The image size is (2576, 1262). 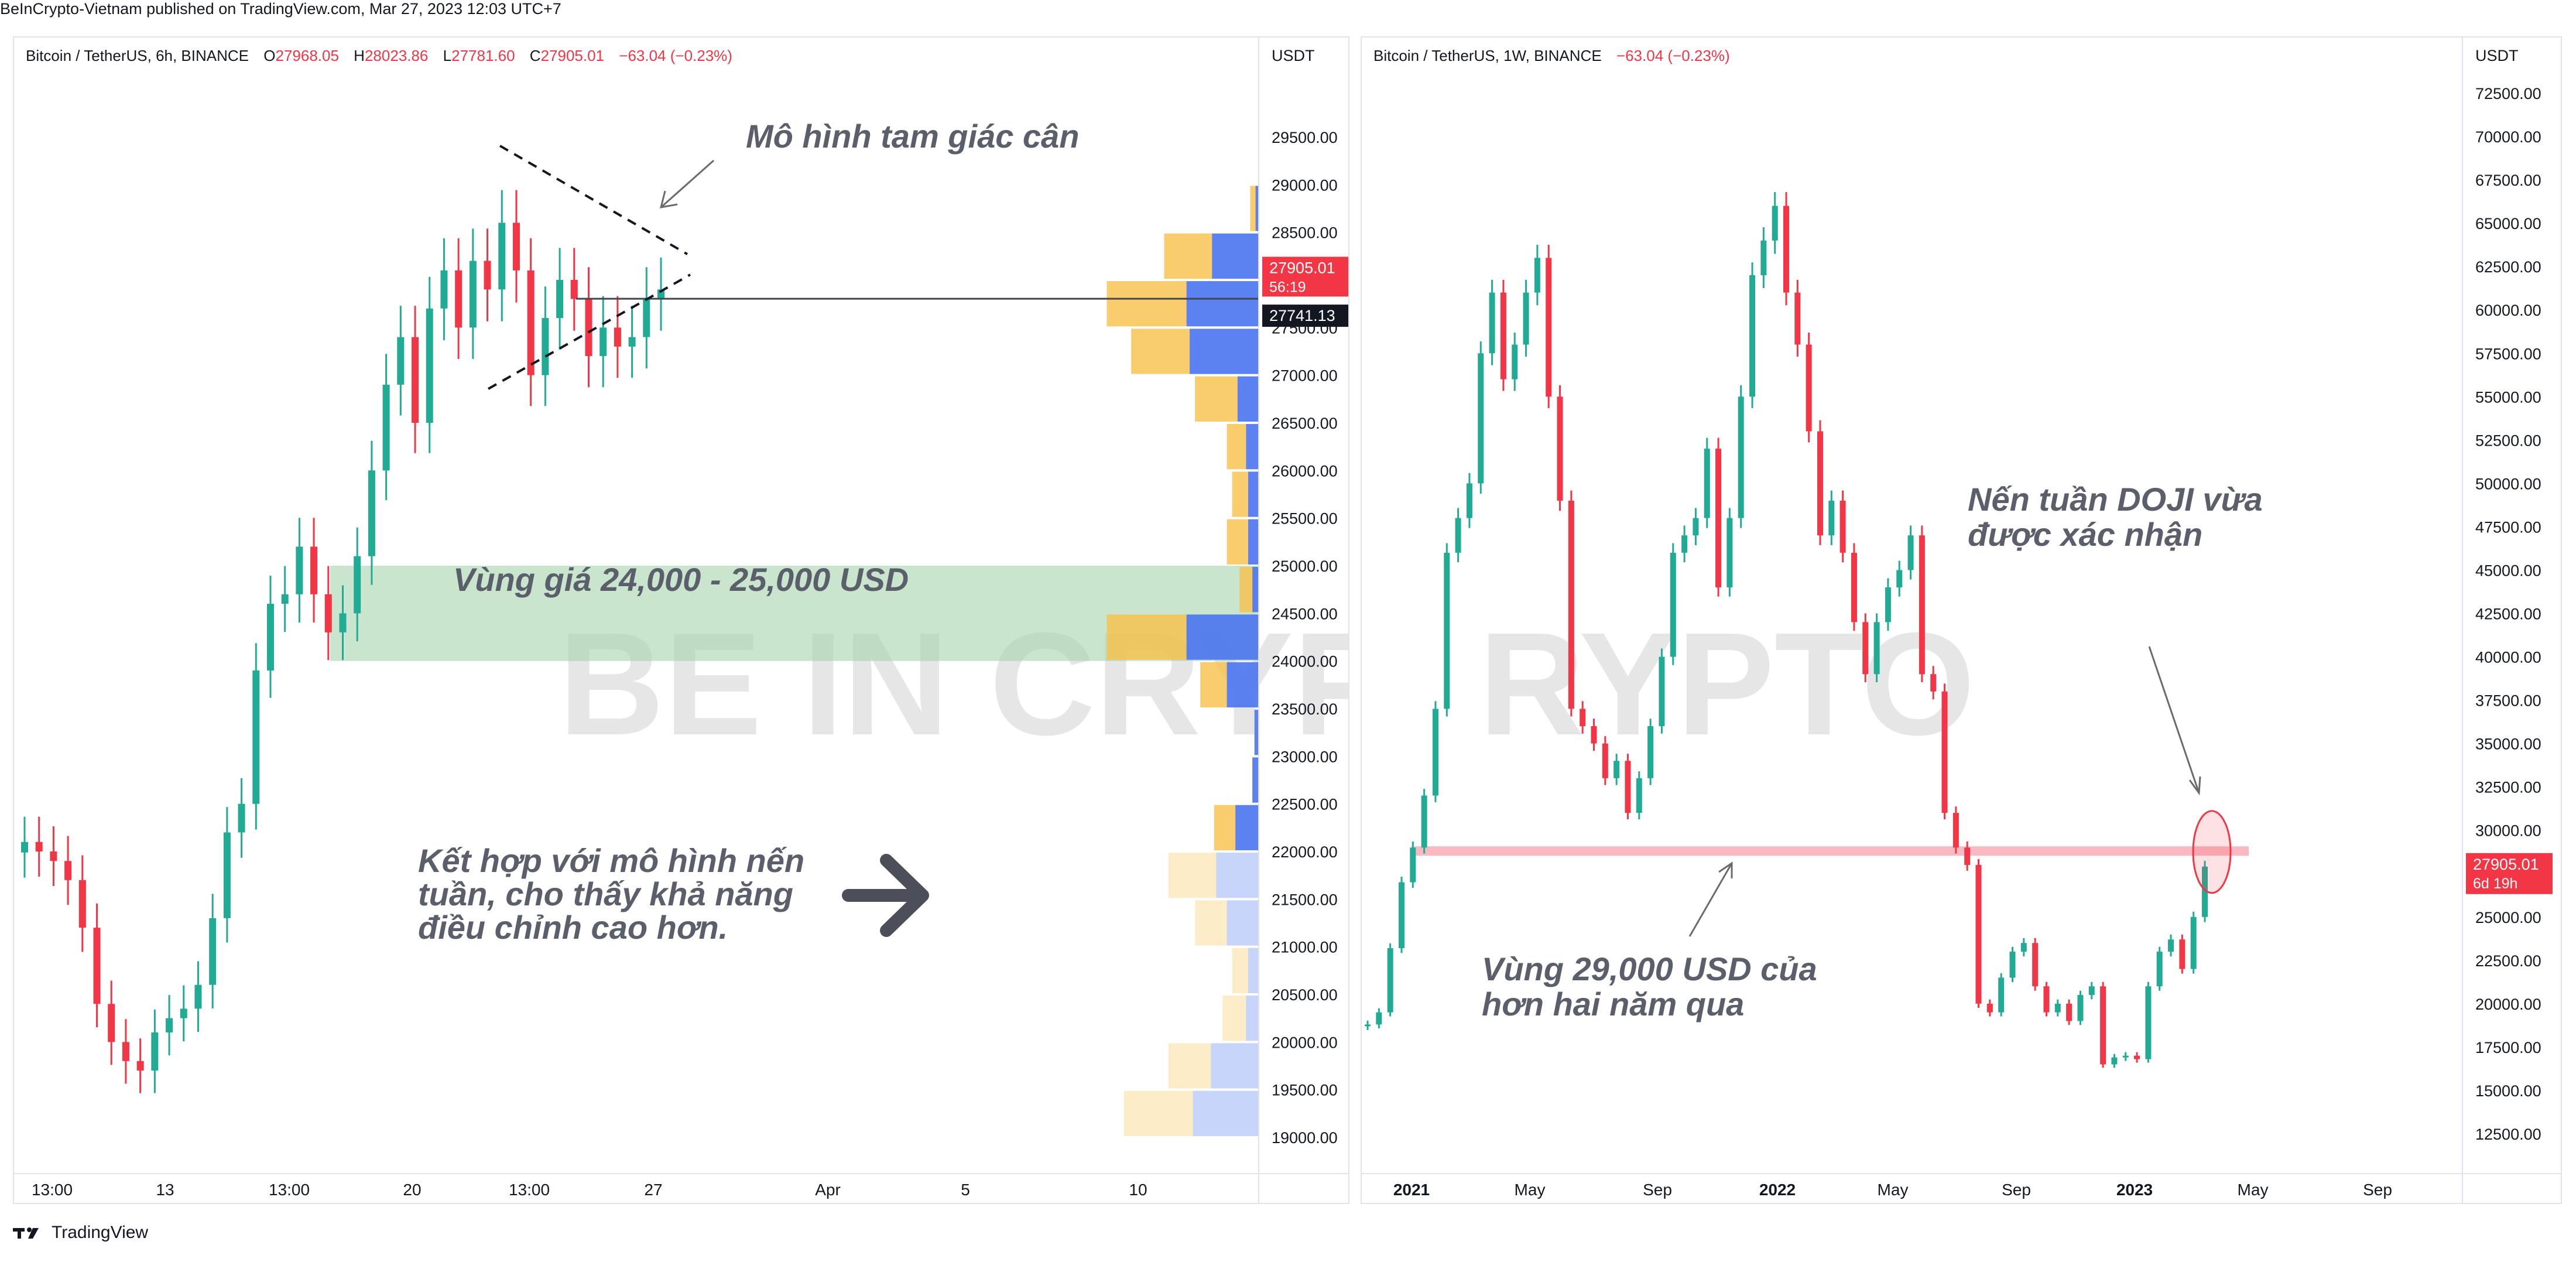 What do you see at coordinates (2134, 1190) in the screenshot?
I see `x-tick-label: 2023` at bounding box center [2134, 1190].